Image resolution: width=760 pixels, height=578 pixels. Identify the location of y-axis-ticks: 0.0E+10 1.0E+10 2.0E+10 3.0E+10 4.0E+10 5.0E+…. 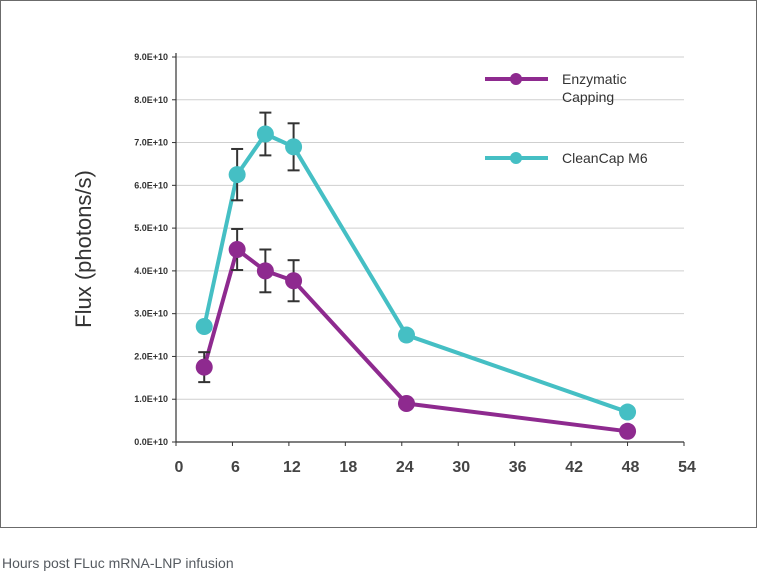
(155, 249).